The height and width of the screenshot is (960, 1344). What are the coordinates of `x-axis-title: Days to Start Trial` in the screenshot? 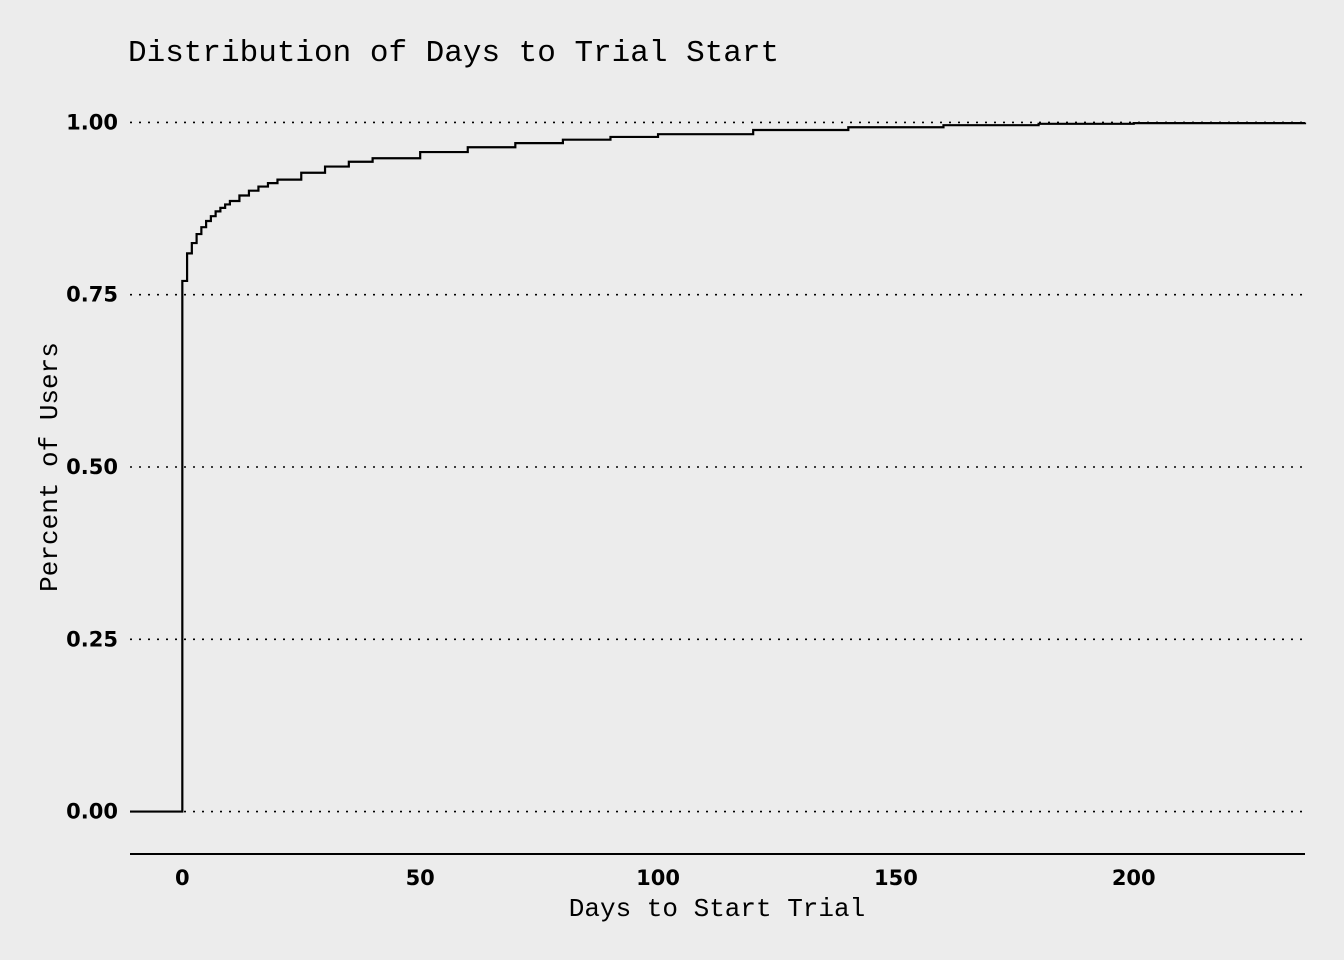 It's located at (717, 909).